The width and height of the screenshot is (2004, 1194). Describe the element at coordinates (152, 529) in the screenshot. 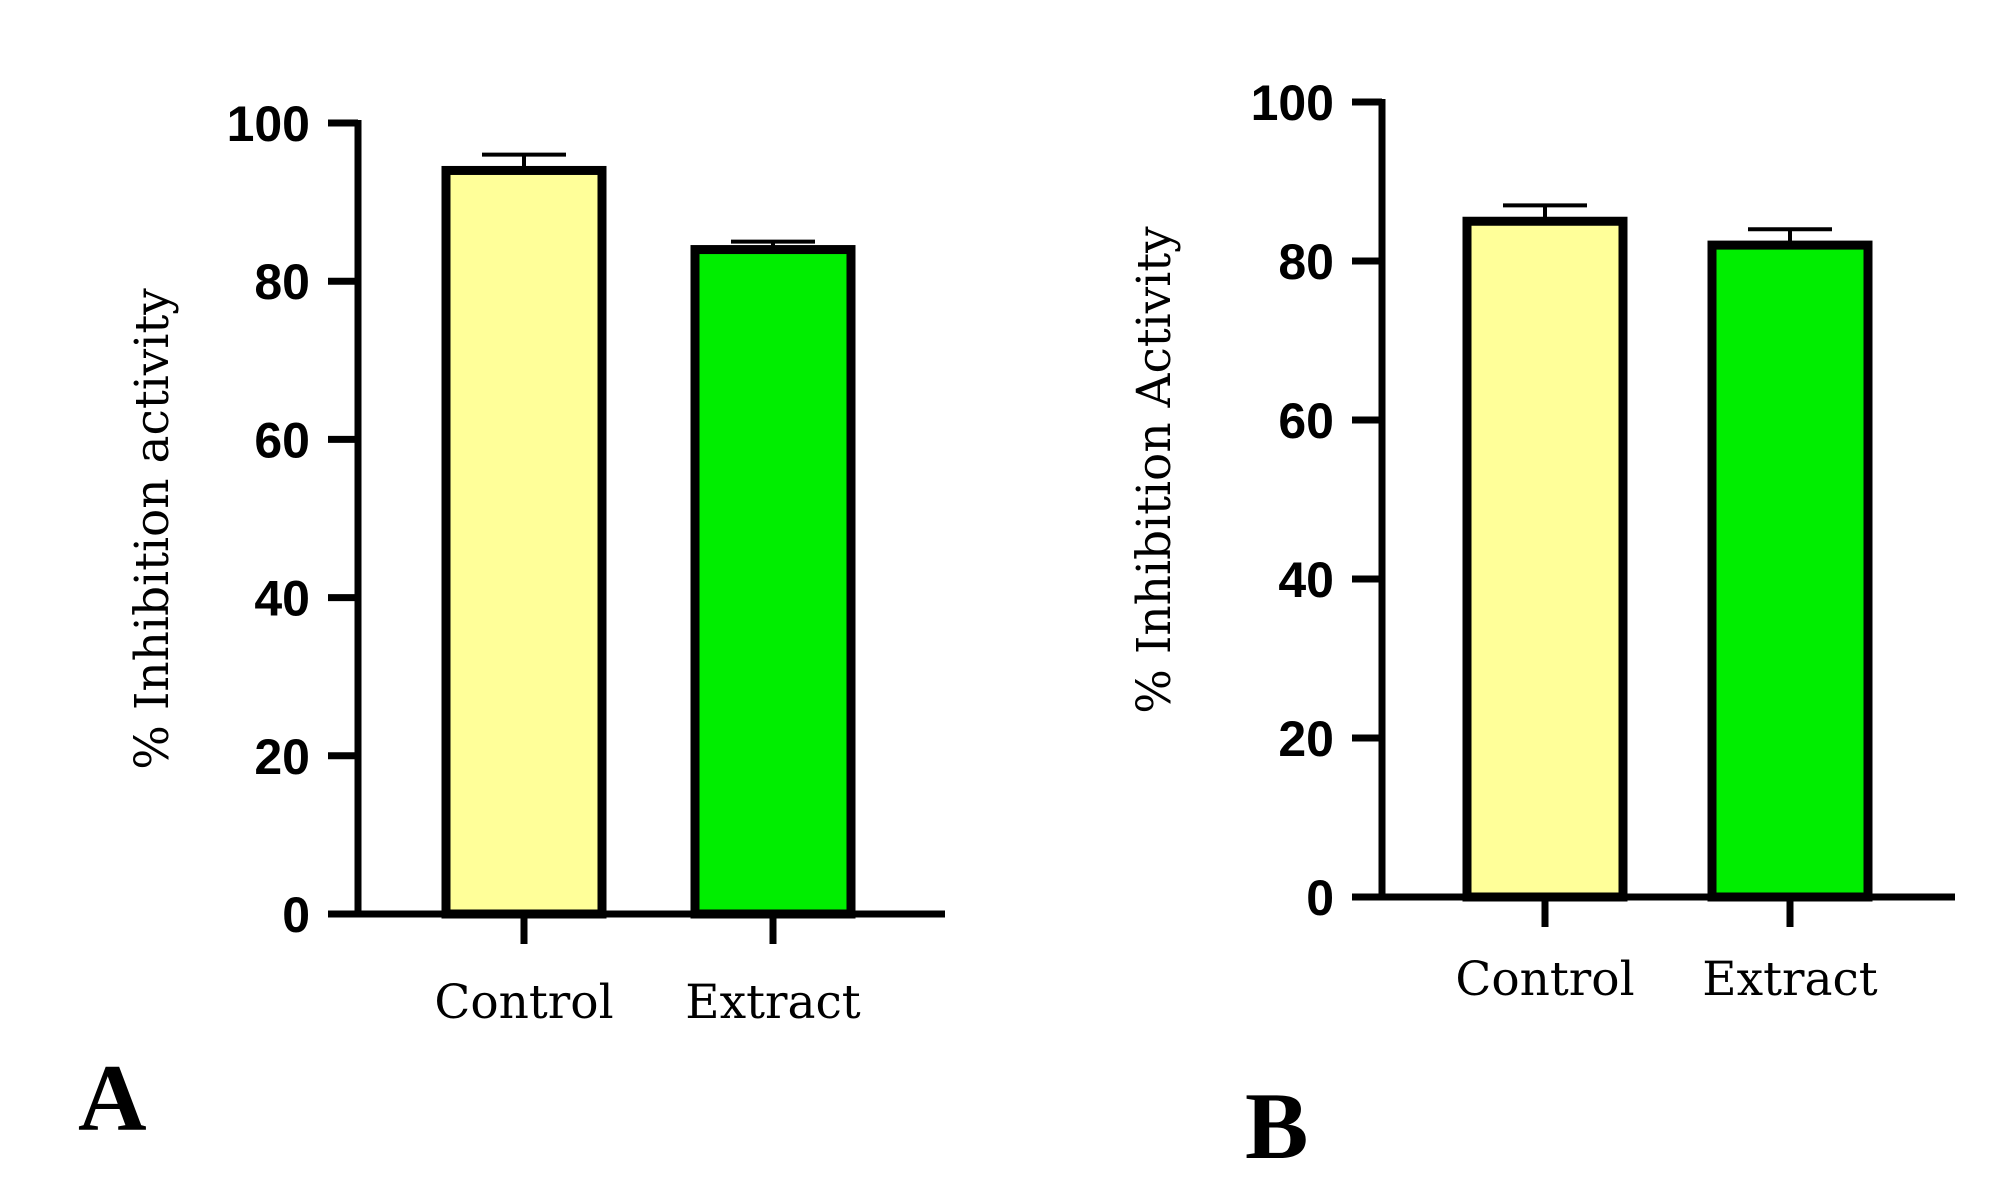

I see `y-axis-label: % Inhibition activity` at that location.